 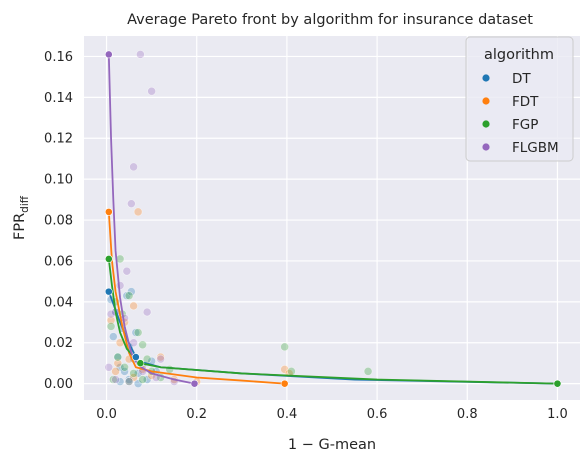 I want to click on front-line-flgbm, so click(x=151, y=219).